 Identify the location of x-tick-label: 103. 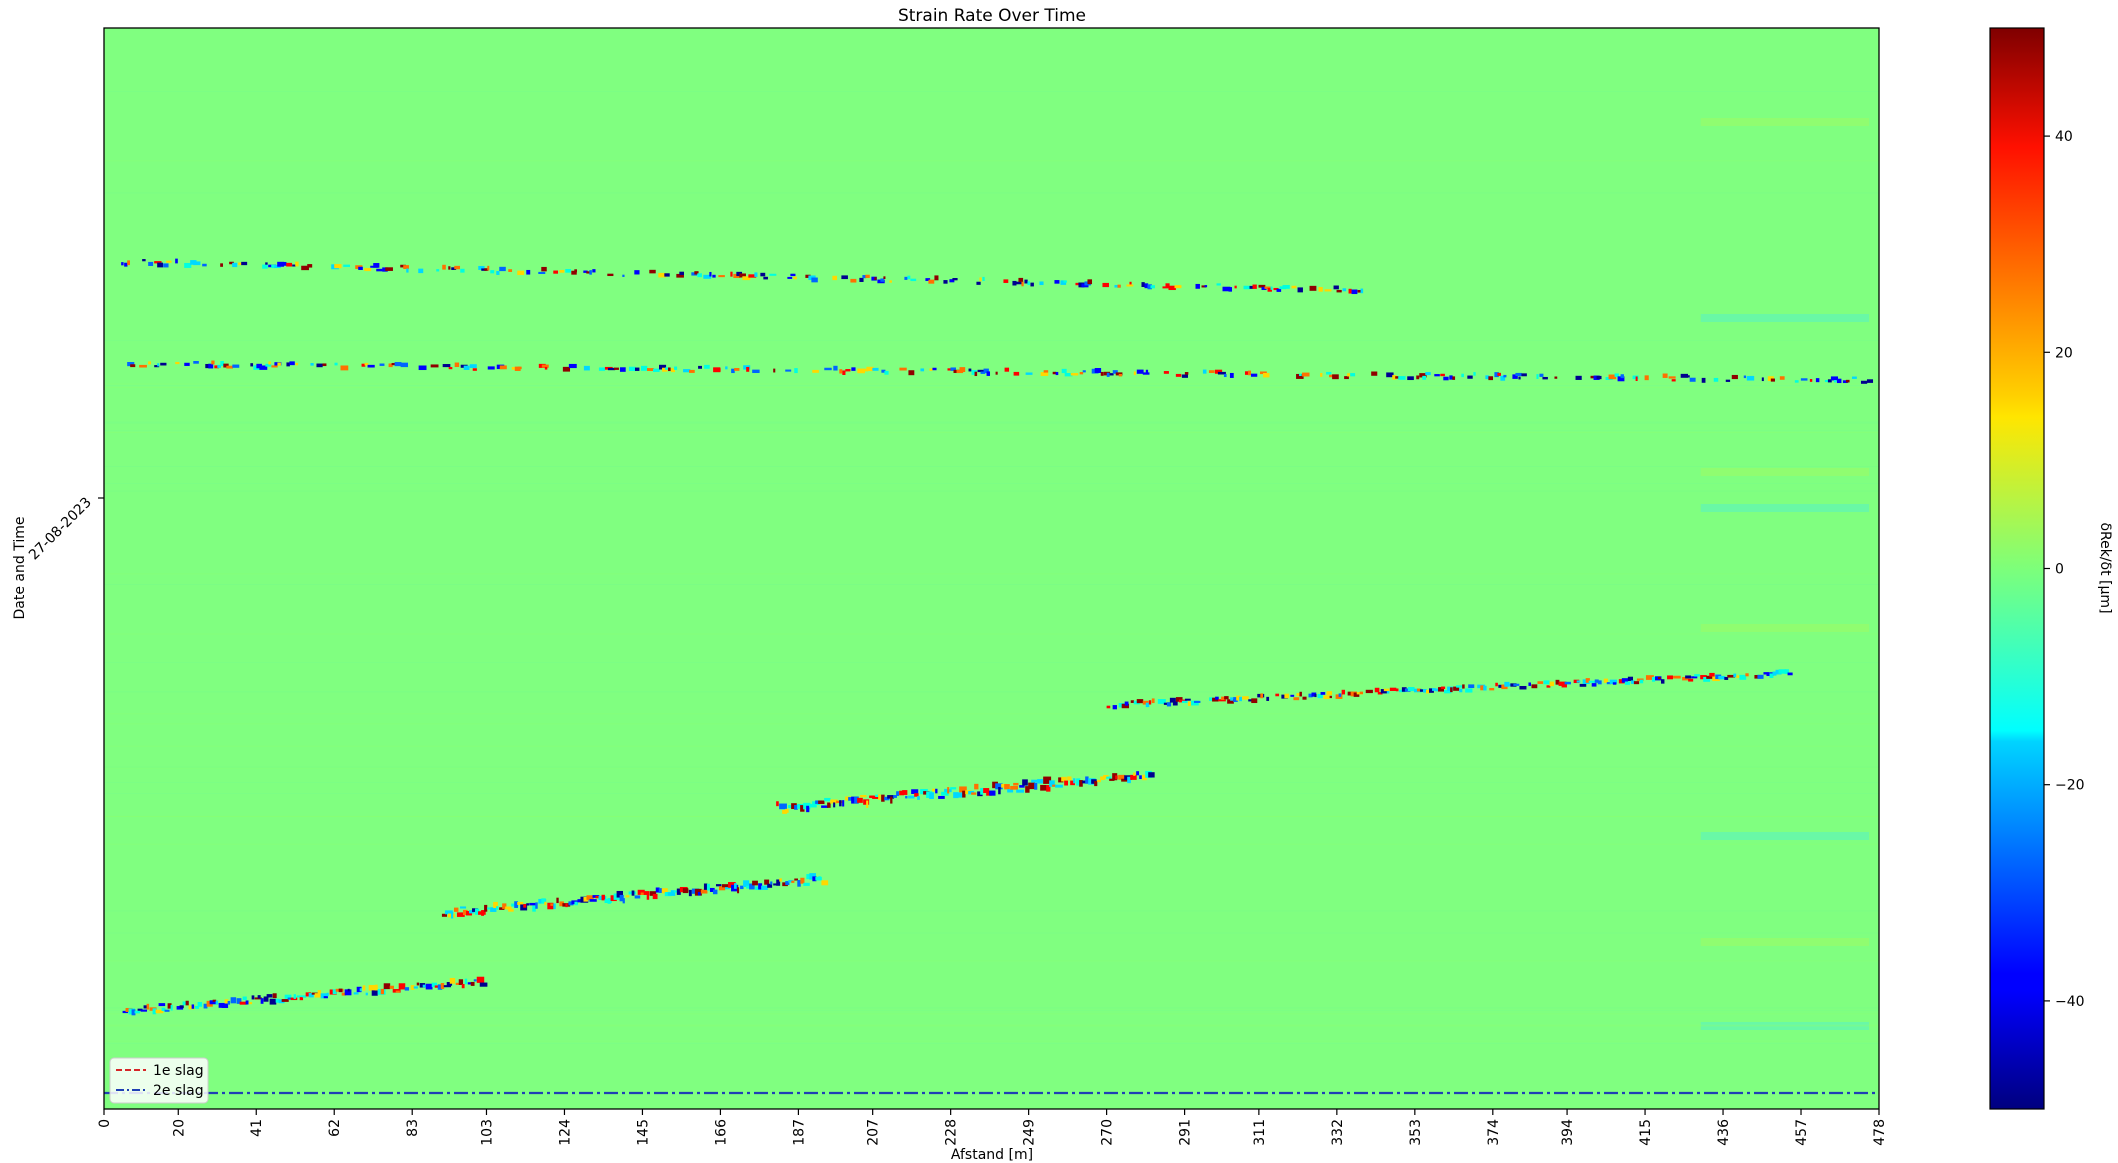
(487, 1132).